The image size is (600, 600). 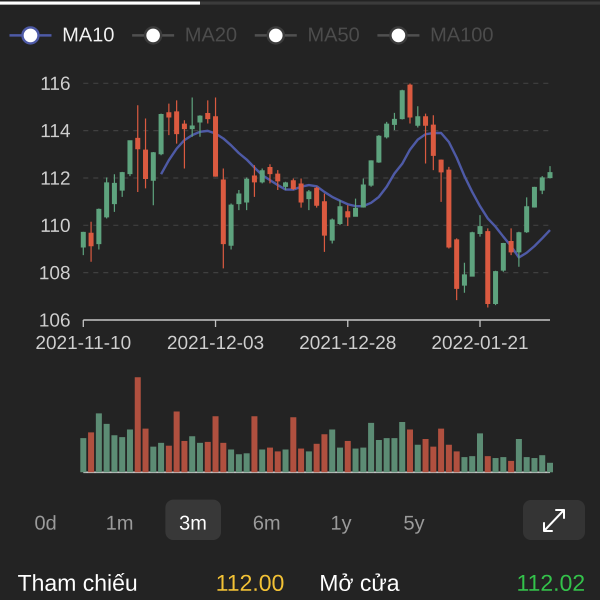 I want to click on y-tick-label: 116, so click(x=56, y=83).